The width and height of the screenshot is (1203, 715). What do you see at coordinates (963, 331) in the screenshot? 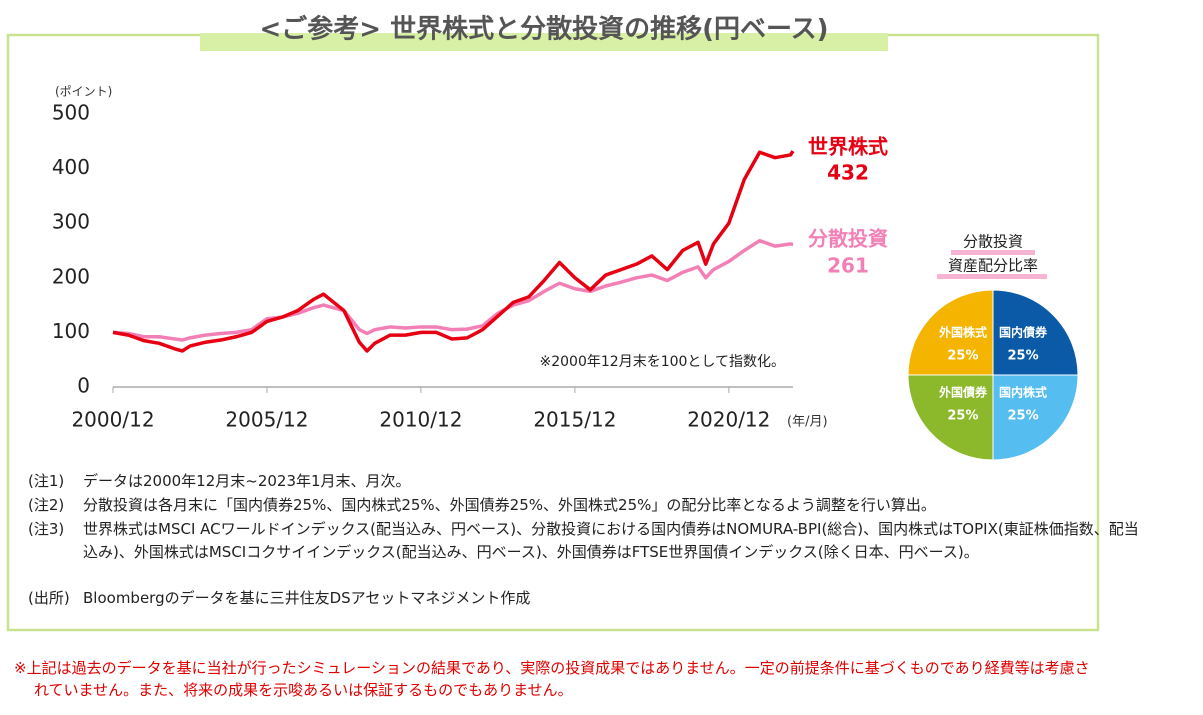
I see `slice-label: 外国株式` at bounding box center [963, 331].